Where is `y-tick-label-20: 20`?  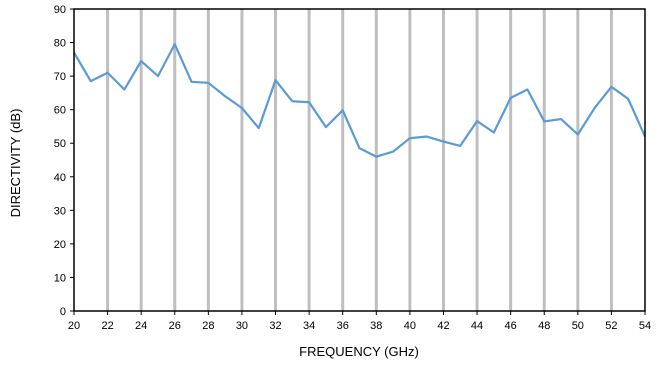
y-tick-label-20: 20 is located at coordinates (60, 245).